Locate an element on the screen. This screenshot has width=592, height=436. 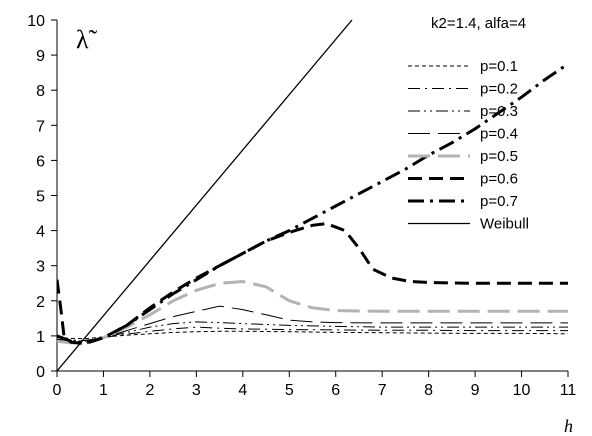
x-tick-label: 11 is located at coordinates (568, 390).